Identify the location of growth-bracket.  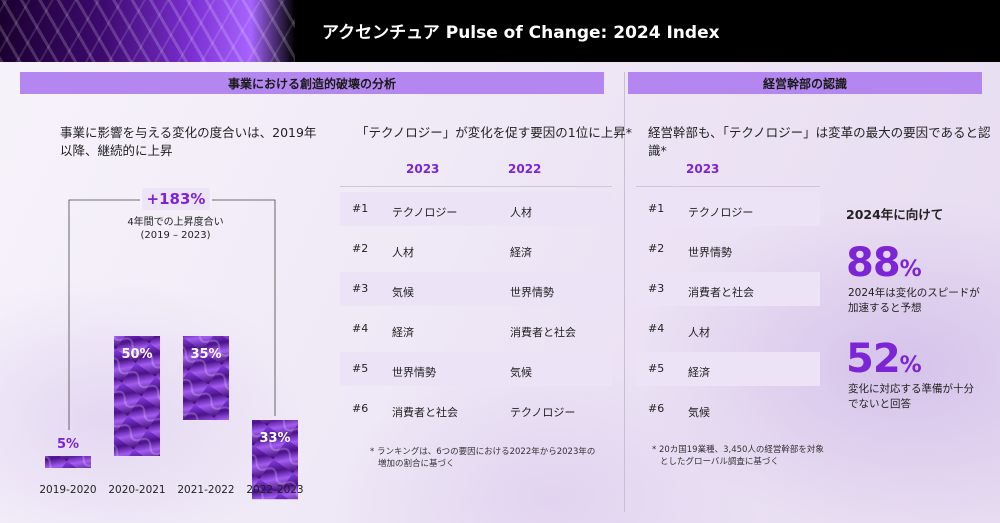
(172, 314).